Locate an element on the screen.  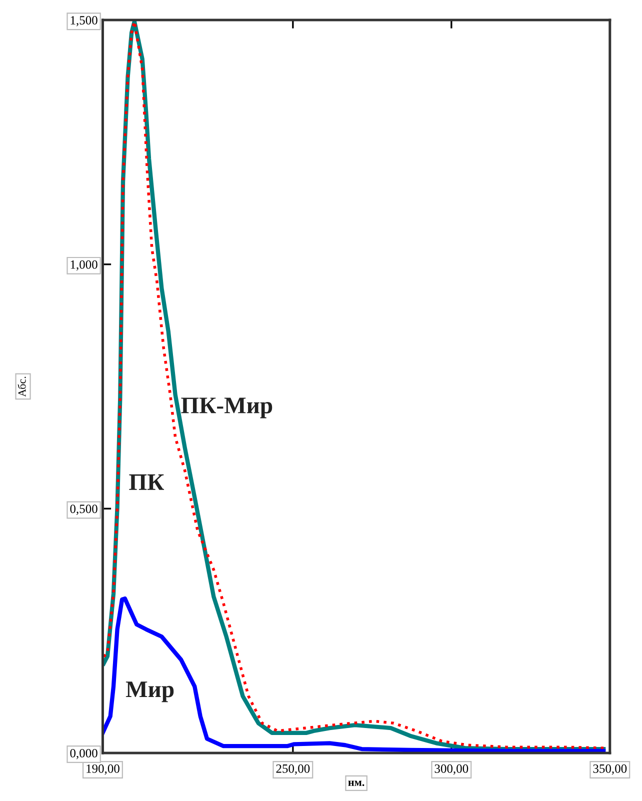
series-label: ПК-Мир is located at coordinates (226, 408).